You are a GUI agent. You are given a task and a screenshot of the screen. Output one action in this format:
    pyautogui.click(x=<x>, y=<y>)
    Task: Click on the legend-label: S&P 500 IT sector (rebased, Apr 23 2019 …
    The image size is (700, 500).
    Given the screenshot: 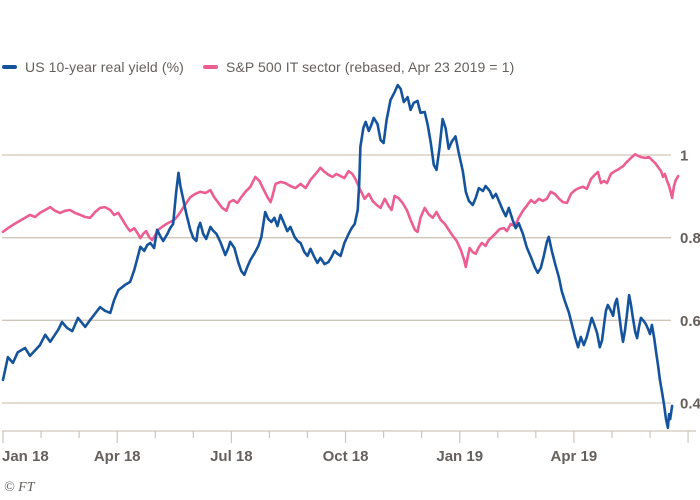 What is the action you would take?
    pyautogui.click(x=370, y=67)
    